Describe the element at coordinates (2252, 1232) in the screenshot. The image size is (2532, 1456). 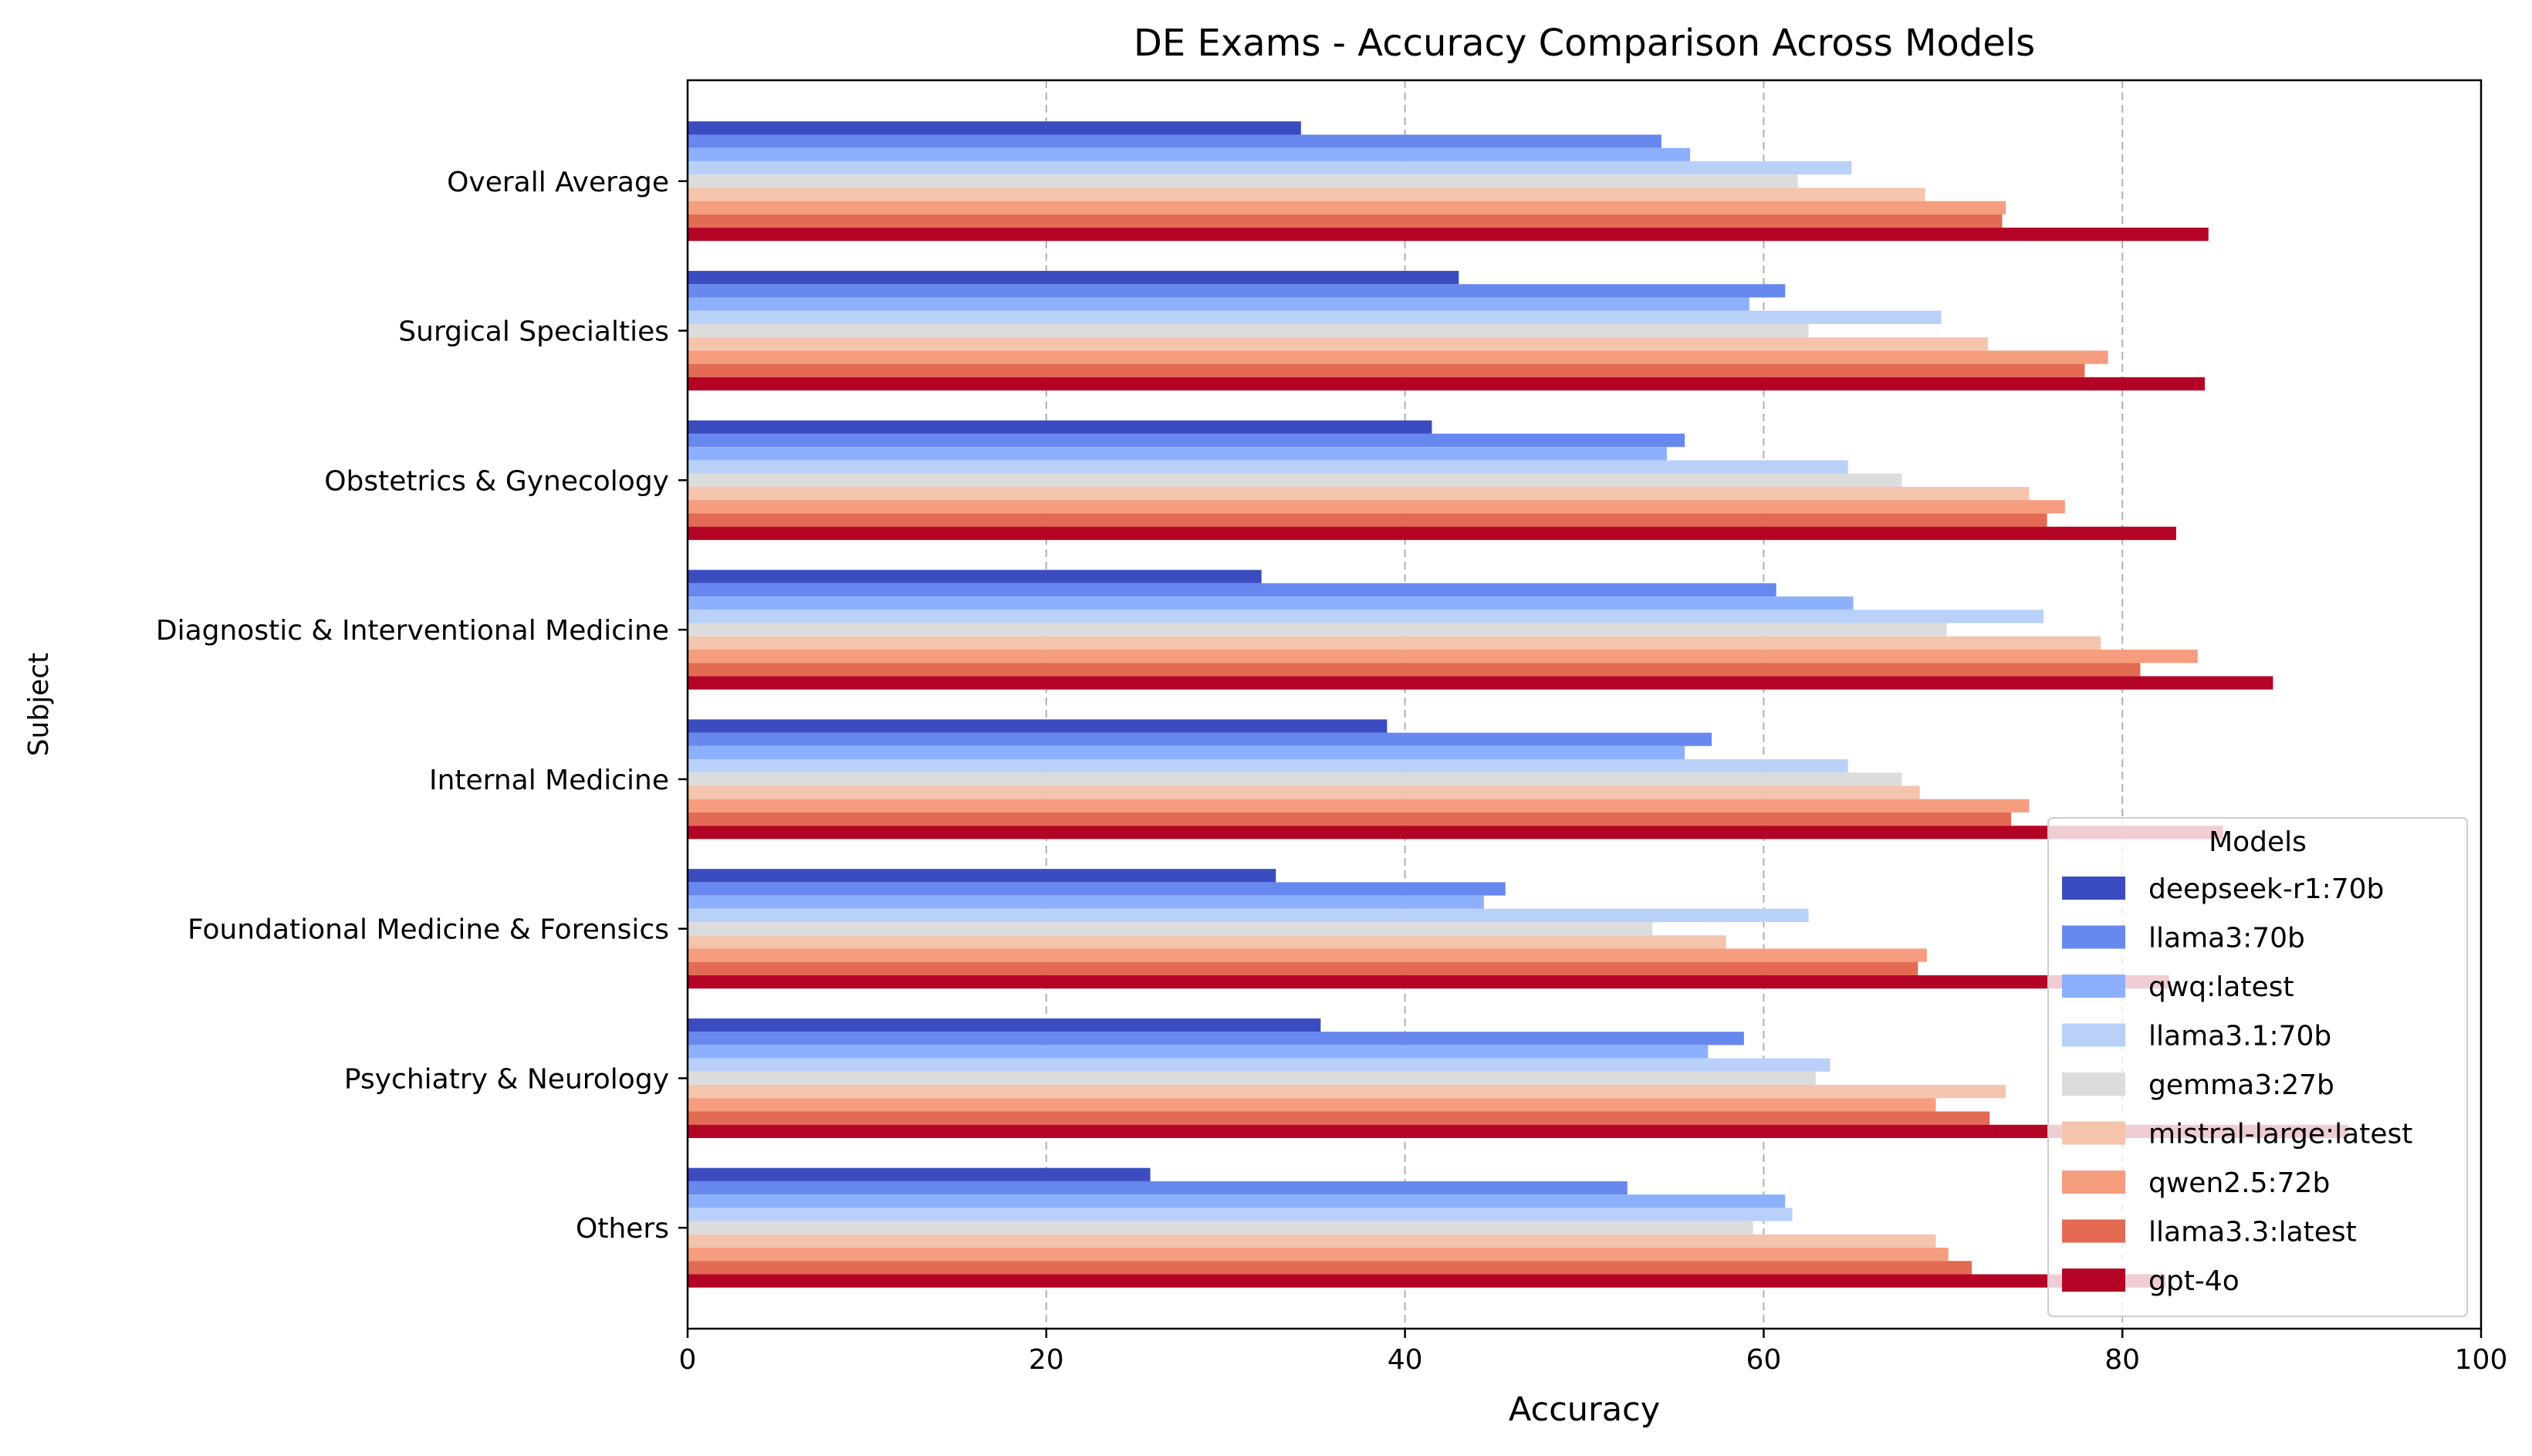
I see `legend-label: llama3.3:latest` at that location.